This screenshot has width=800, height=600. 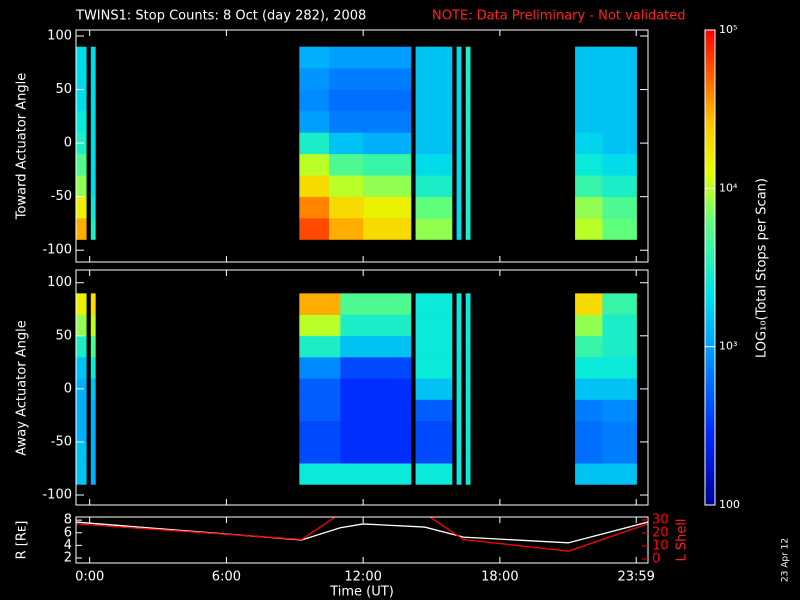 I want to click on y-tick-label: 100, so click(x=59, y=35).